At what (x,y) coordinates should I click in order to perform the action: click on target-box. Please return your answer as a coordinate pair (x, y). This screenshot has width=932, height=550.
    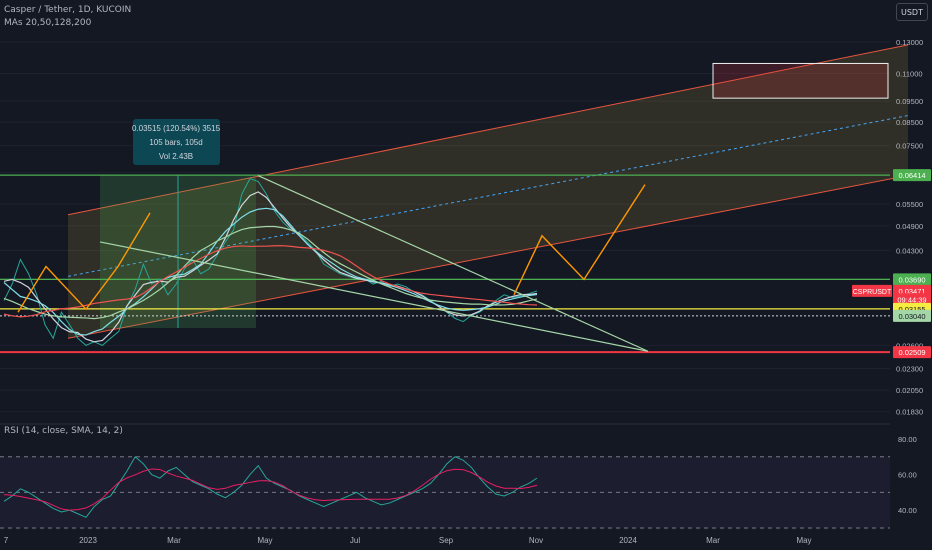
    Looking at the image, I should click on (800, 80).